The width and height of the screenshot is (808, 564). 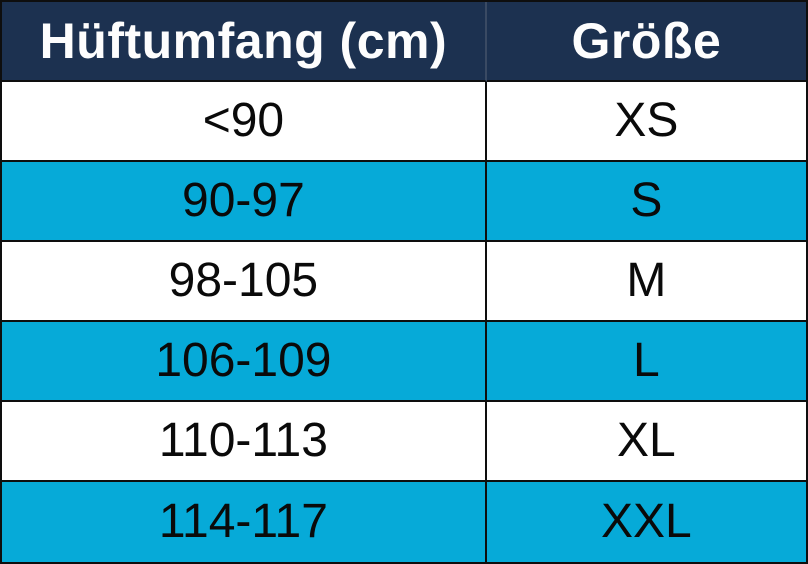 I want to click on table-cell-size-m: M, so click(x=646, y=282).